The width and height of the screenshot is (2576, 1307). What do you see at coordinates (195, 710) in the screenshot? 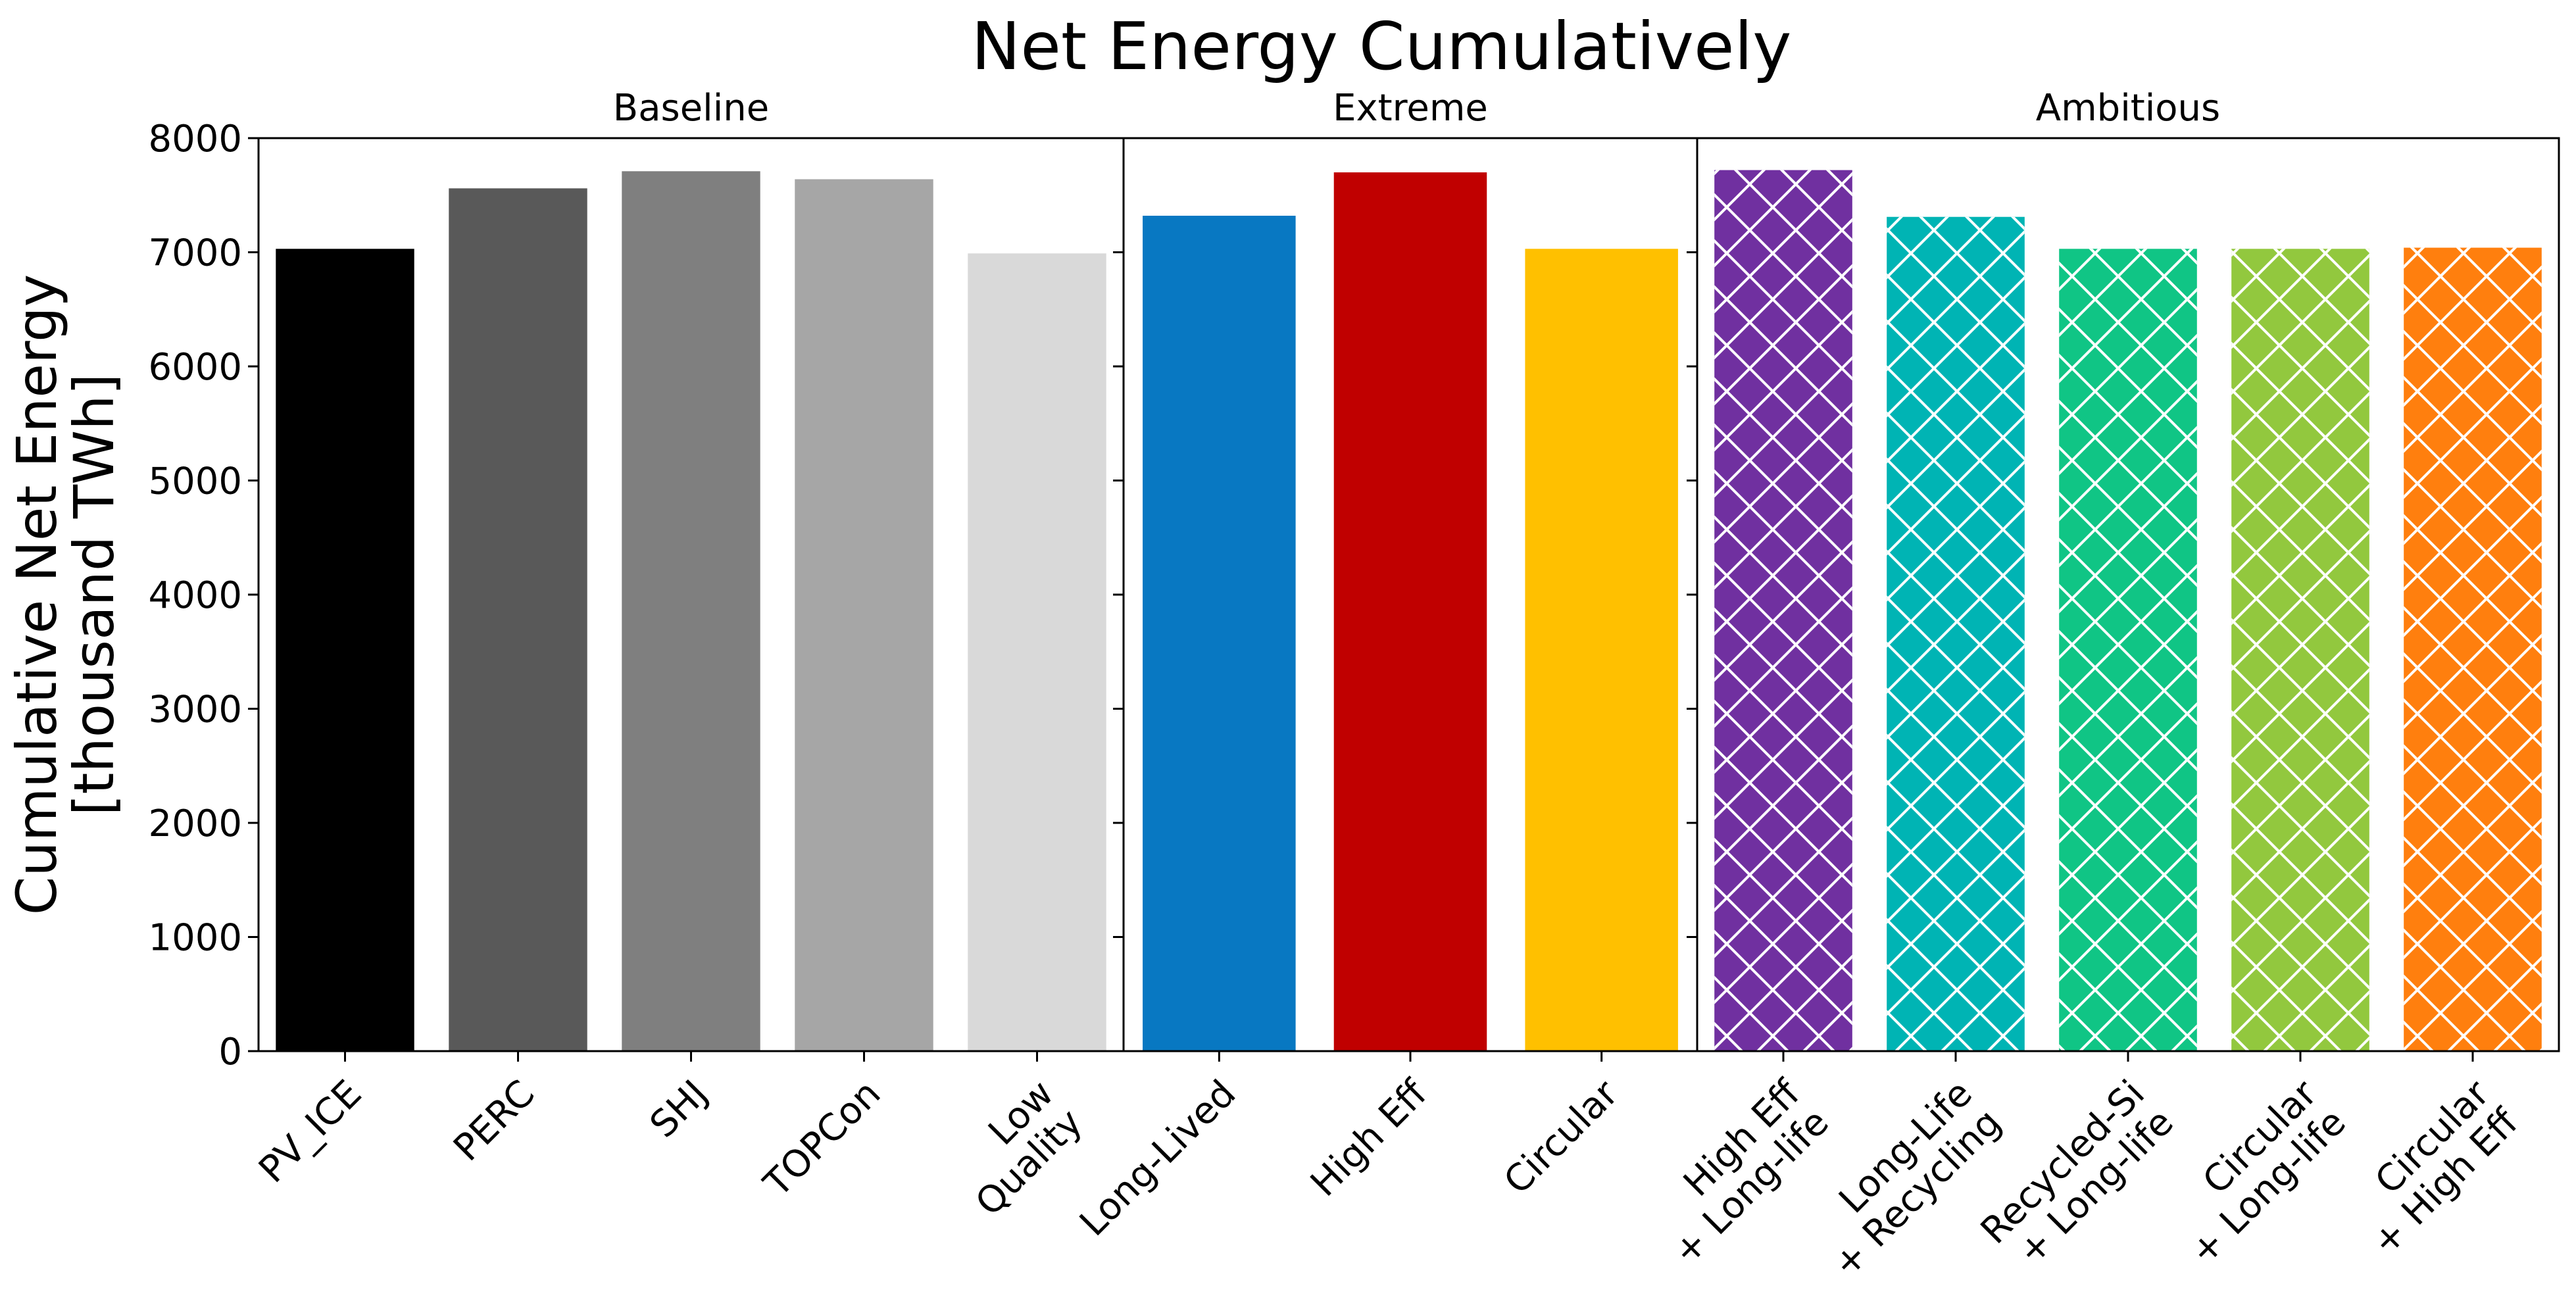
I see `y-tick-label: 3000` at bounding box center [195, 710].